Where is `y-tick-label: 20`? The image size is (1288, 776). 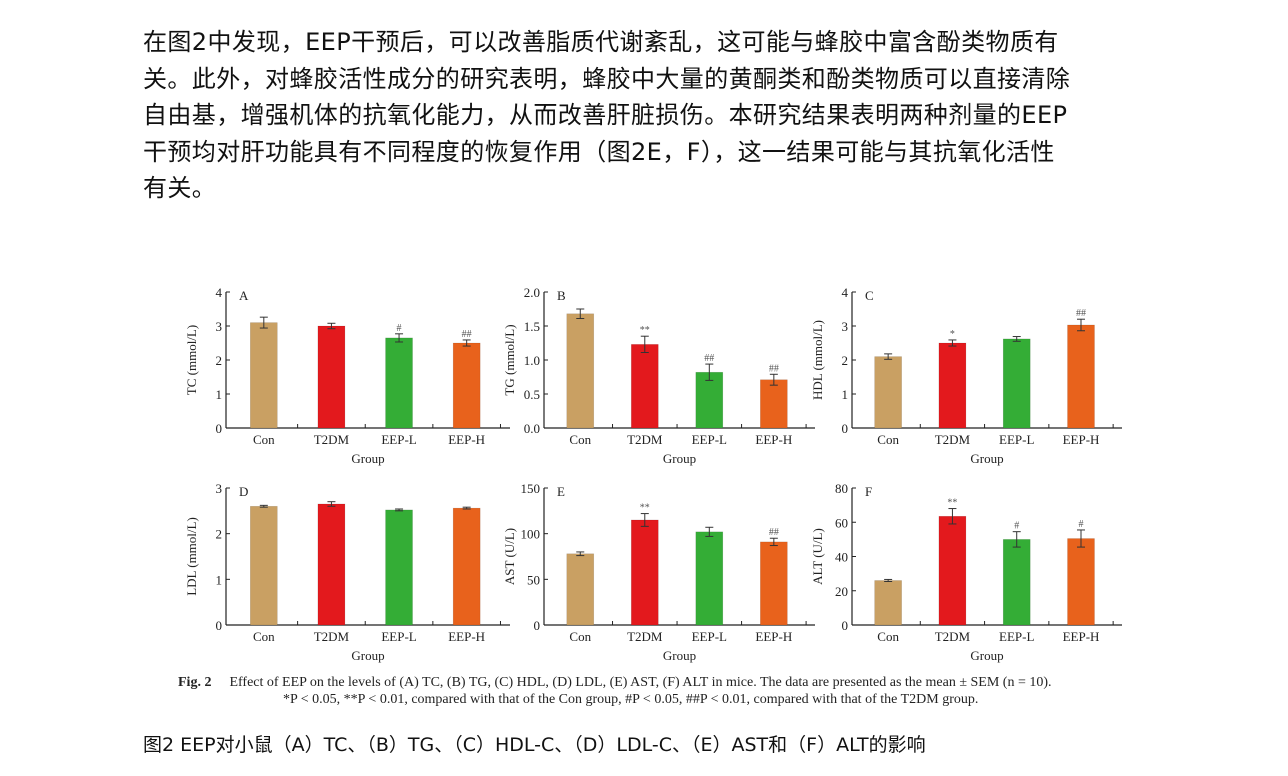 y-tick-label: 20 is located at coordinates (841, 591).